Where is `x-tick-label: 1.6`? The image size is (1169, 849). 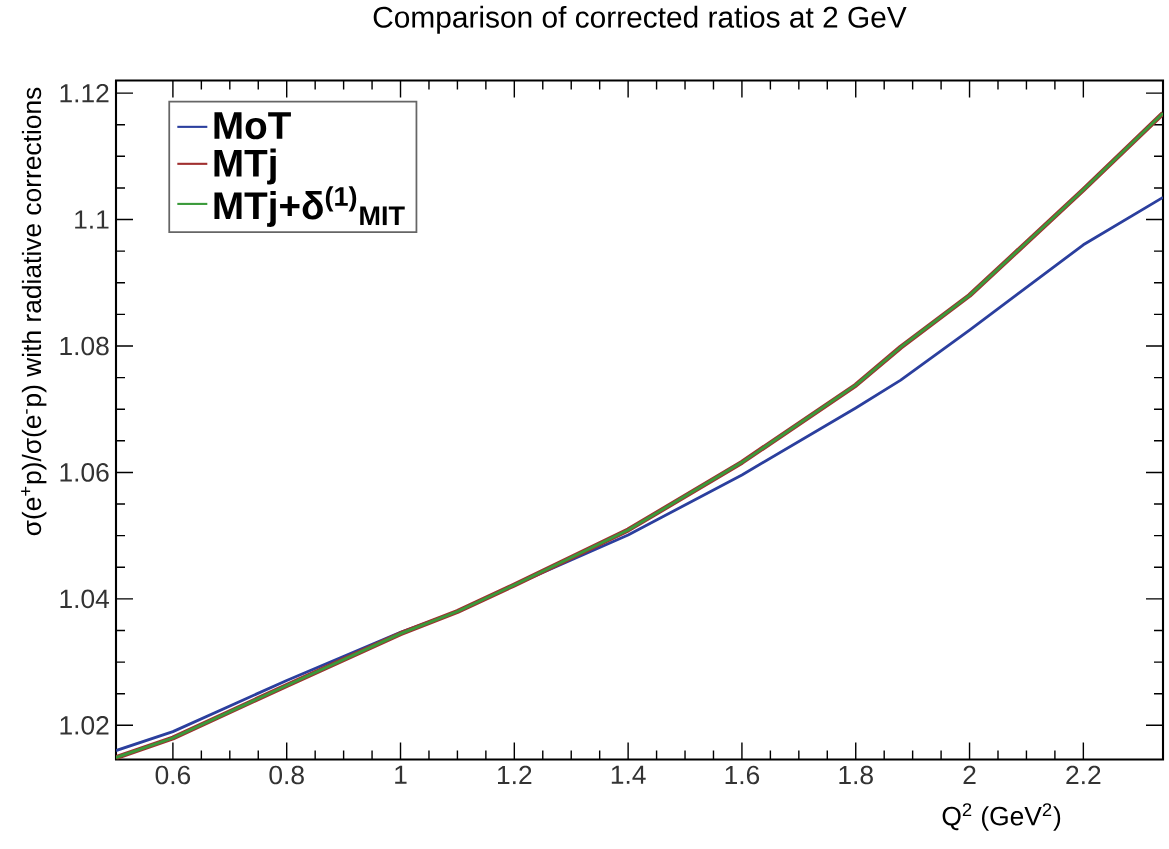 x-tick-label: 1.6 is located at coordinates (742, 775).